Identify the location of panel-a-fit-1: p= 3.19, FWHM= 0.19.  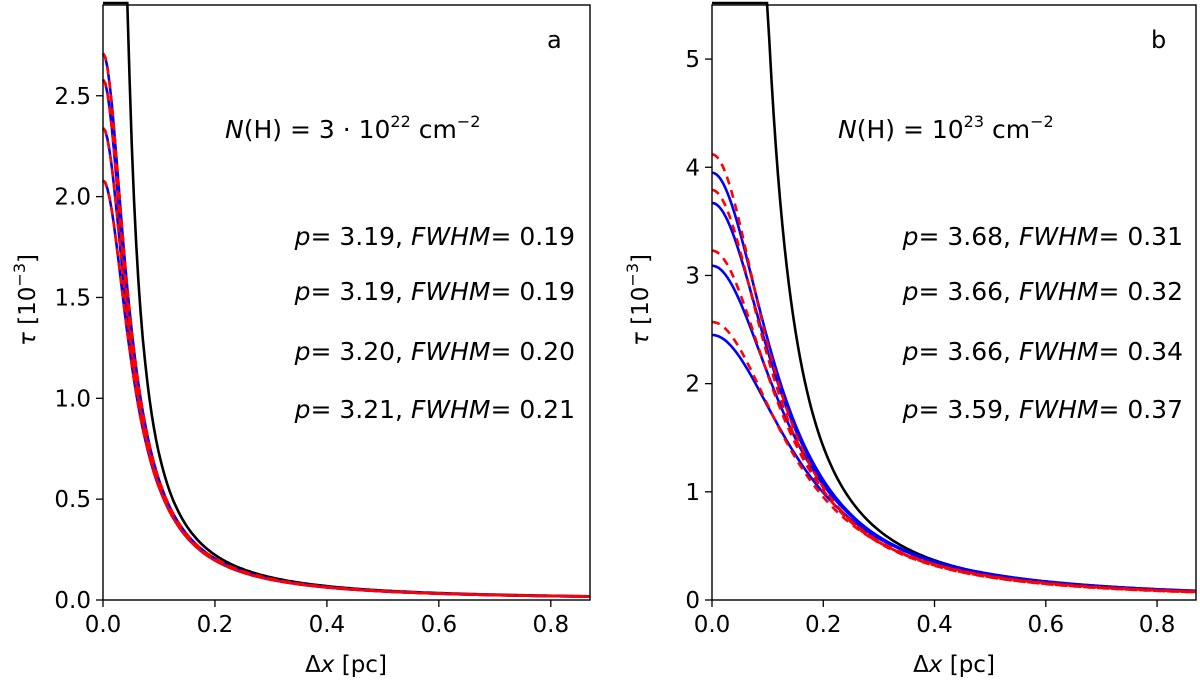
(434, 236).